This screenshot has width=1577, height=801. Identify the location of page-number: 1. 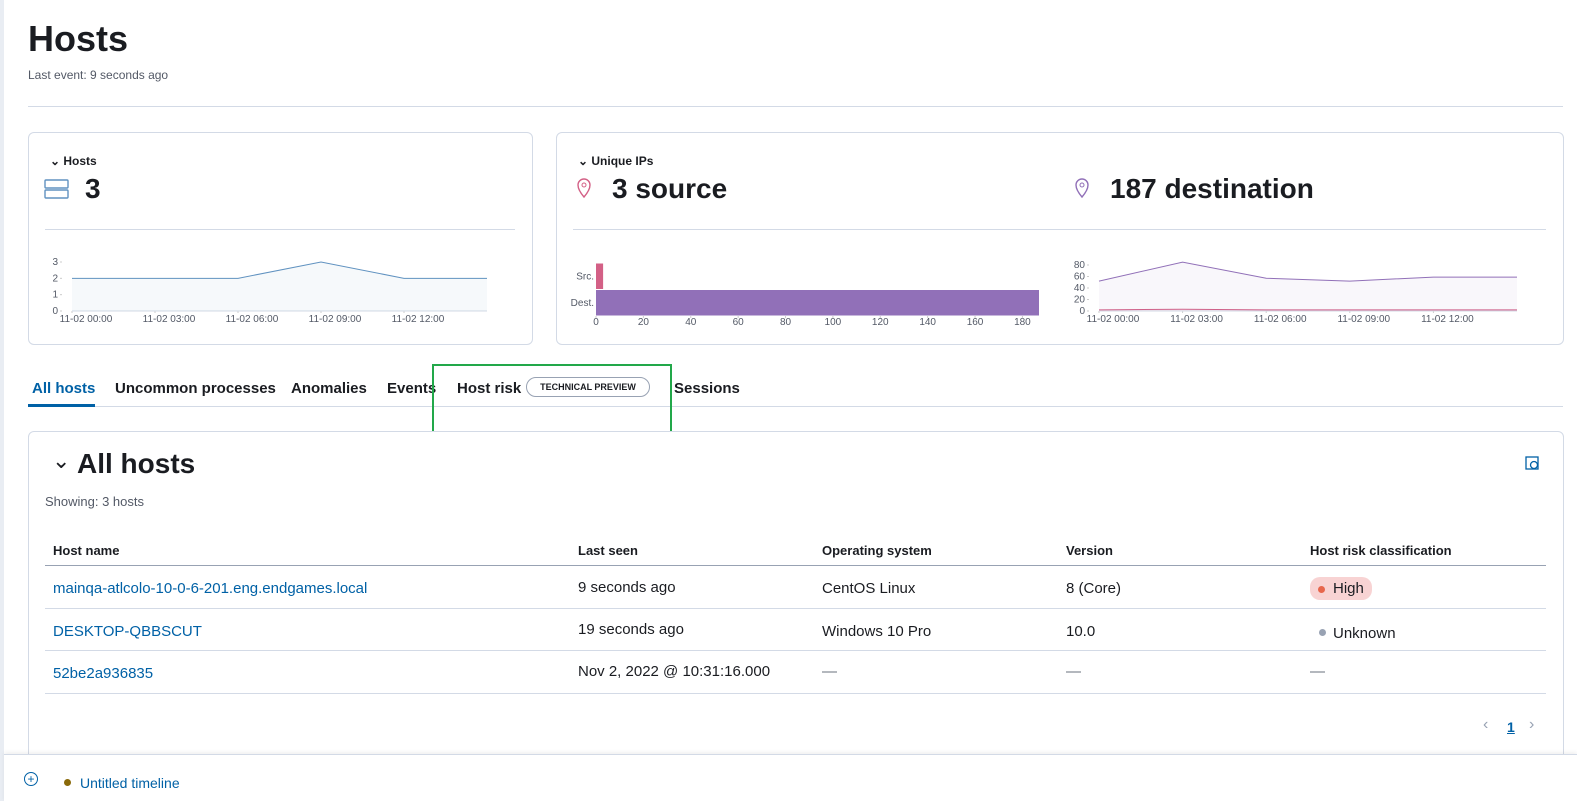
(1511, 727).